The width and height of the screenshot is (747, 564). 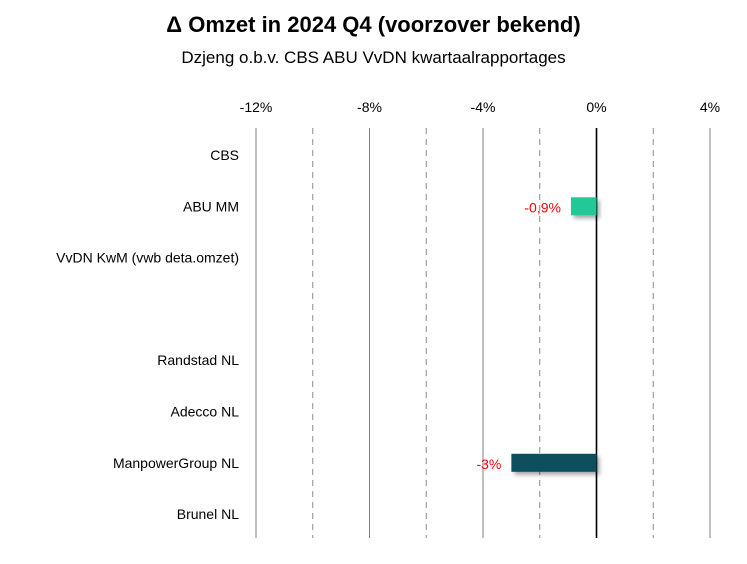 What do you see at coordinates (483, 107) in the screenshot?
I see `x-tick-label: -4%` at bounding box center [483, 107].